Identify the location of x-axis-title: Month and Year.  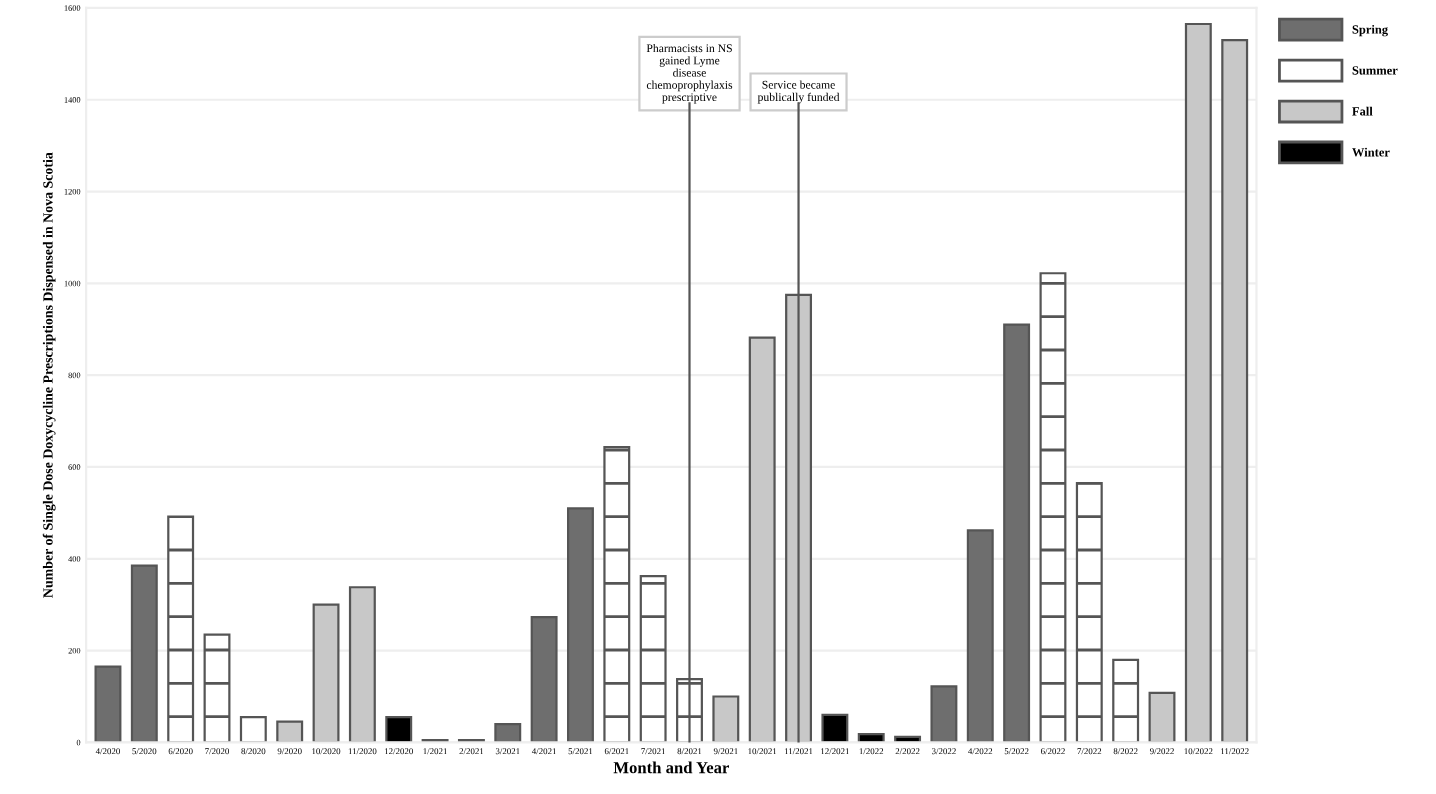
(671, 767).